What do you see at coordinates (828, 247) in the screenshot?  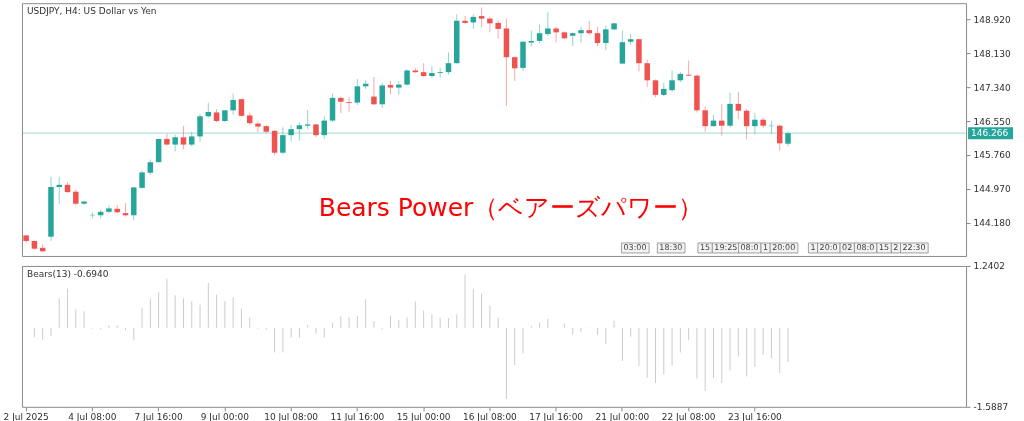 I see `annotation: 20:0` at bounding box center [828, 247].